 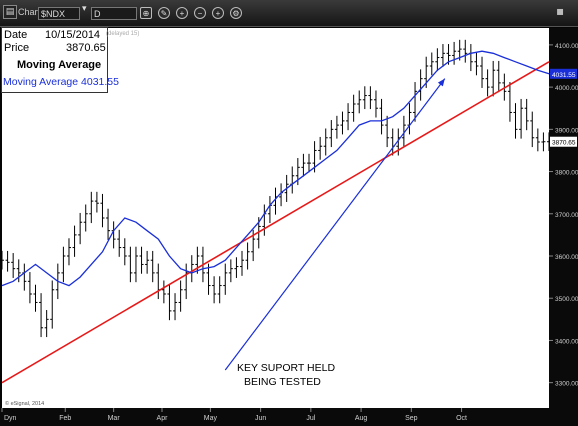 I want to click on window-title: Chart, so click(x=29, y=12).